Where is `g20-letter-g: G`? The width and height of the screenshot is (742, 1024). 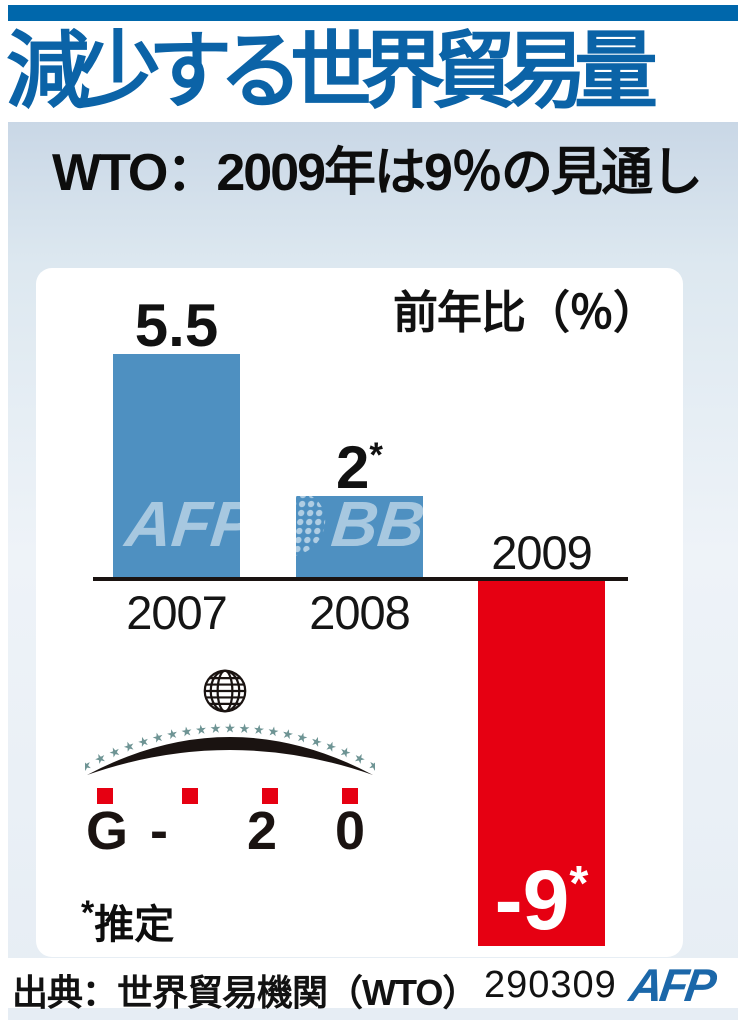
g20-letter-g: G is located at coordinates (107, 831).